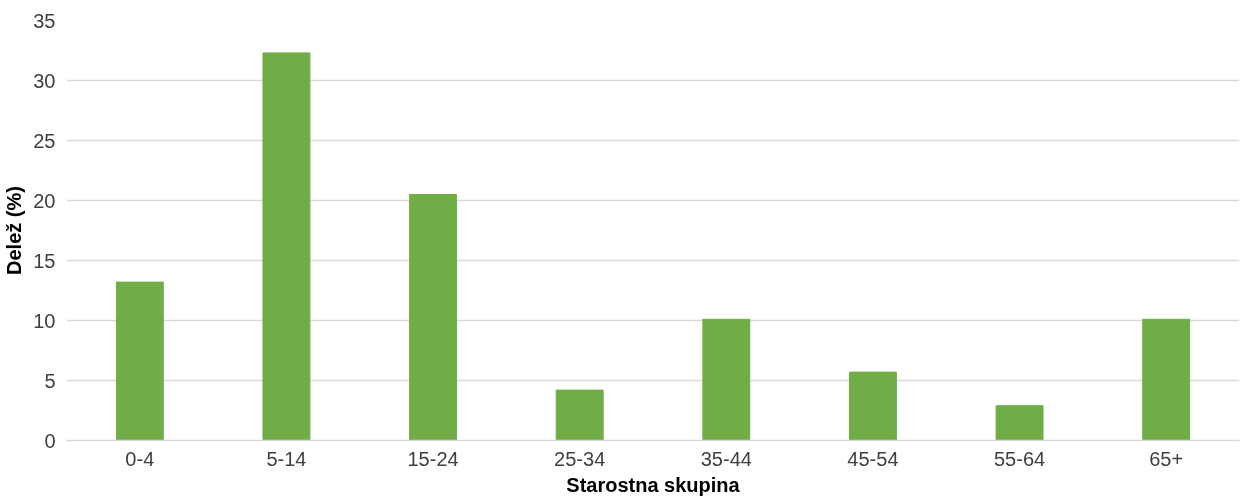 This screenshot has height=498, width=1249. Describe the element at coordinates (1166, 458) in the screenshot. I see `x-tick-label: 65+` at that location.